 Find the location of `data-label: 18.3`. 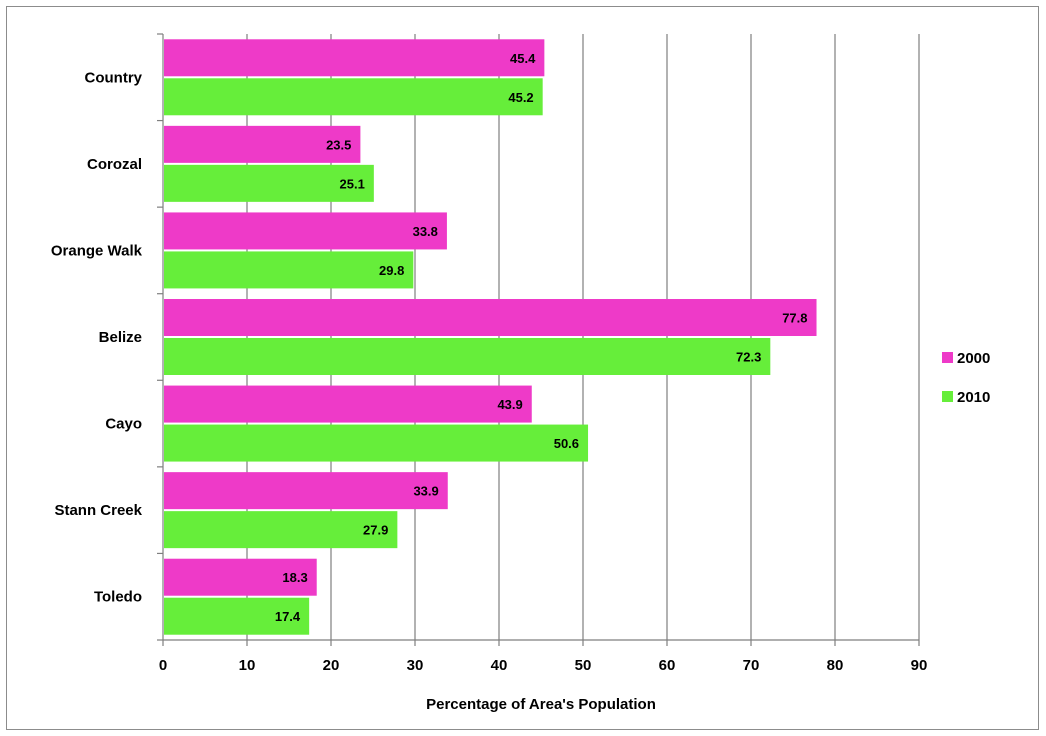

data-label: 18.3 is located at coordinates (294, 577).